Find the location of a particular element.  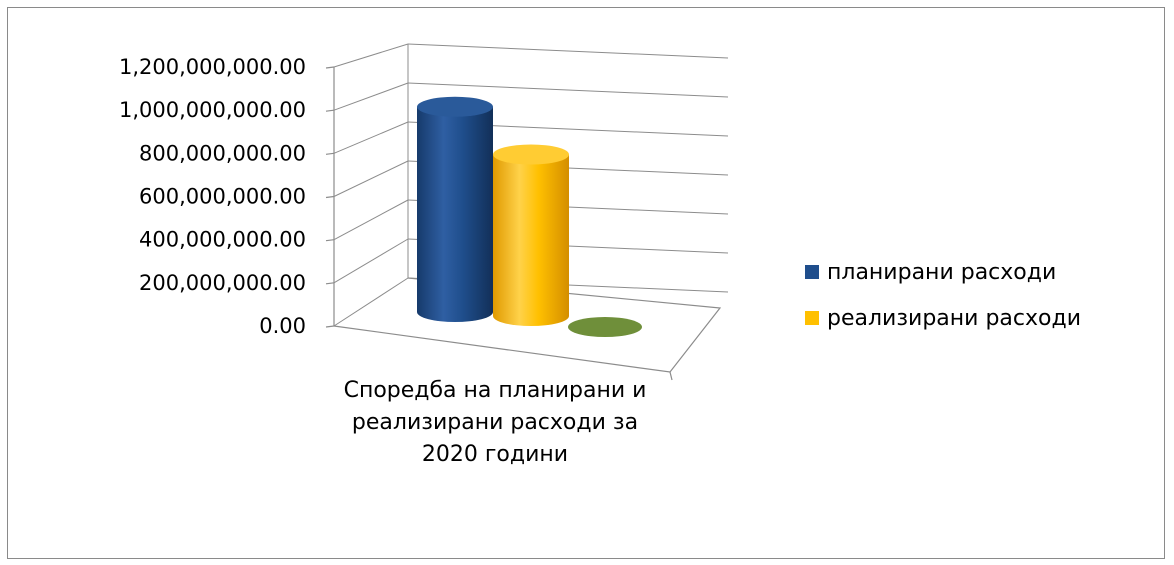

y-tick-label: 0.00 is located at coordinates (282, 326).